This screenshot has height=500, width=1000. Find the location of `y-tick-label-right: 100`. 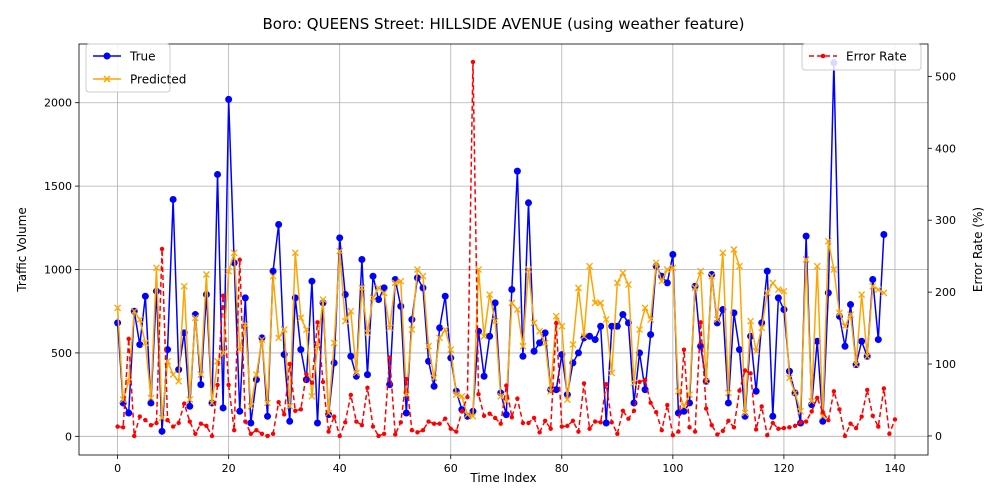

y-tick-label-right: 100 is located at coordinates (945, 364).